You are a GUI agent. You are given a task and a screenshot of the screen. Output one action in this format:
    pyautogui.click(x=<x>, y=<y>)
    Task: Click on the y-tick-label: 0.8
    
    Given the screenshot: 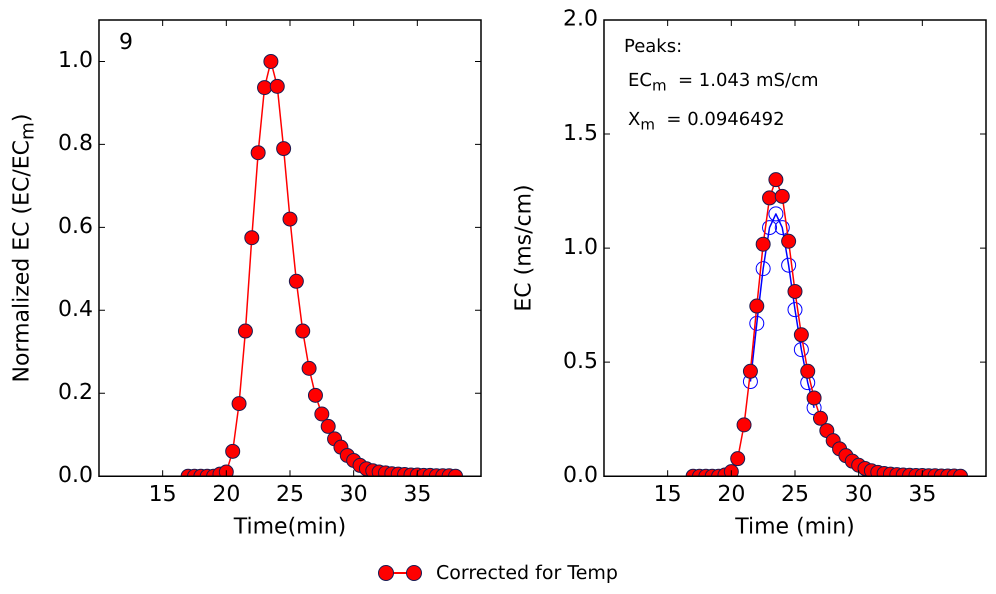 What is the action you would take?
    pyautogui.click(x=75, y=143)
    